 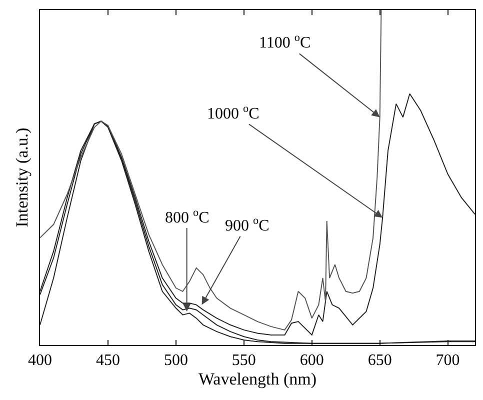 I want to click on x-tick-label: 650, so click(x=380, y=361).